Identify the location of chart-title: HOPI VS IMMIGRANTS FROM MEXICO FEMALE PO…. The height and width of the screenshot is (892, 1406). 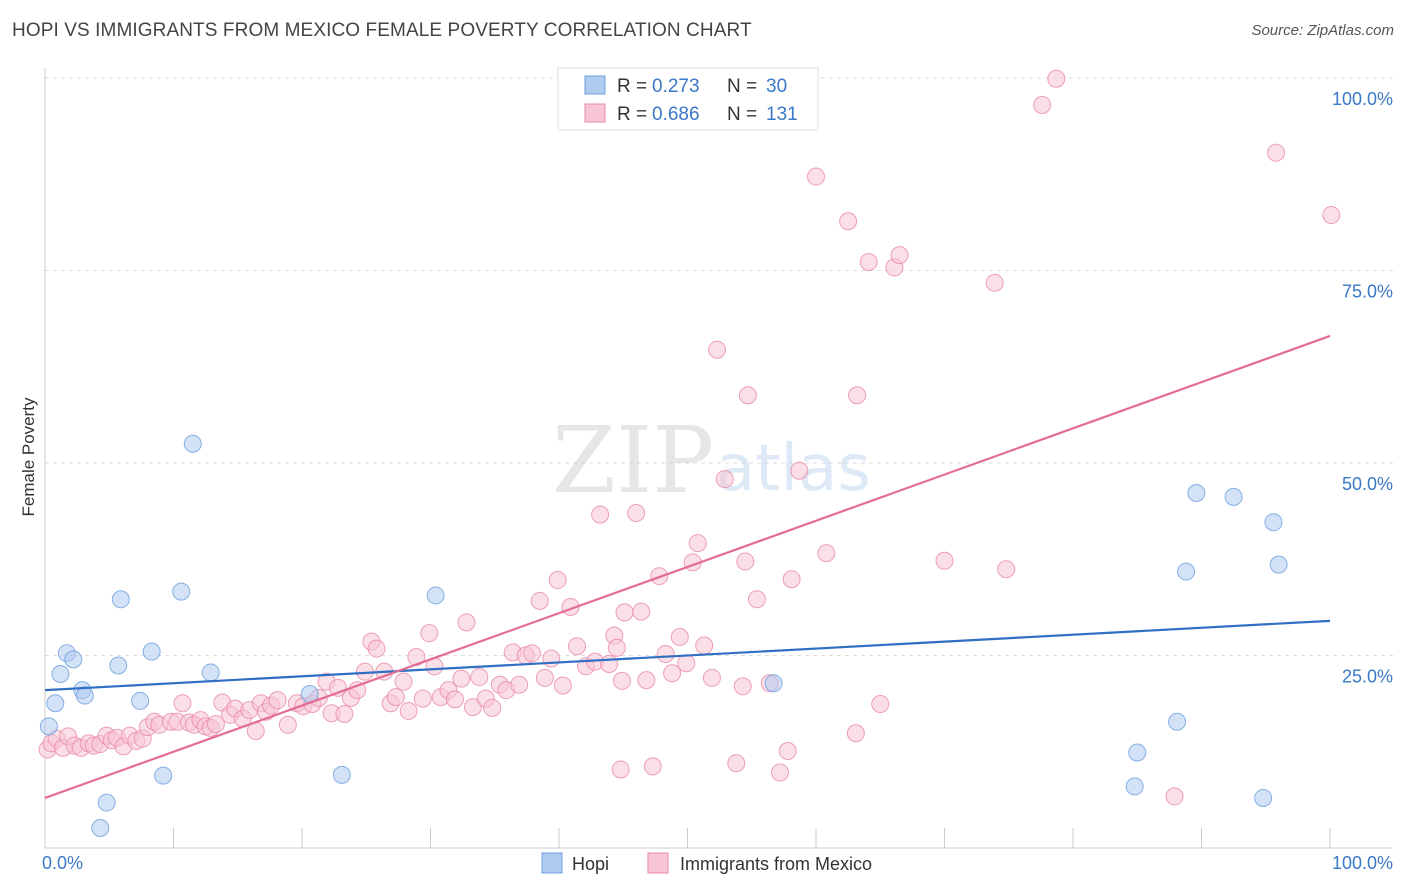
(382, 30).